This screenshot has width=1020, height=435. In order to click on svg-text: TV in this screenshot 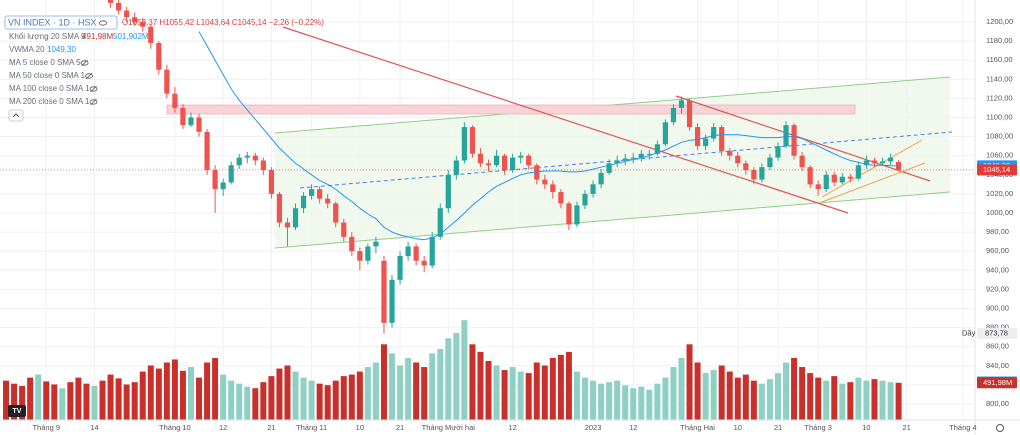, I will do `click(17, 411)`.